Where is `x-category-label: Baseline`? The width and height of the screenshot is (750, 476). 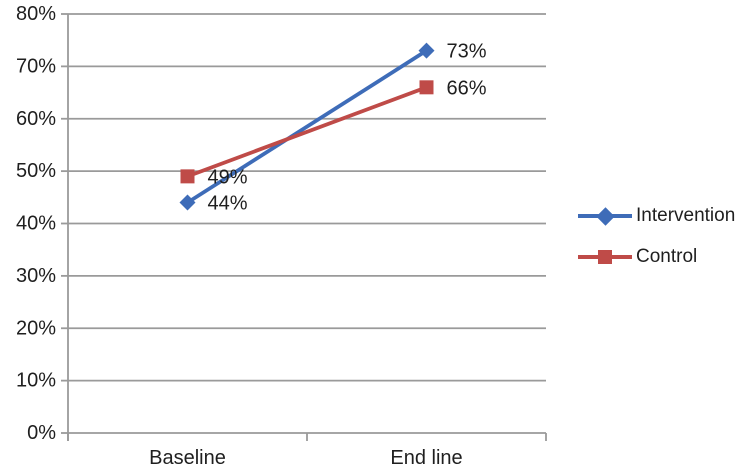 x-category-label: Baseline is located at coordinates (187, 458).